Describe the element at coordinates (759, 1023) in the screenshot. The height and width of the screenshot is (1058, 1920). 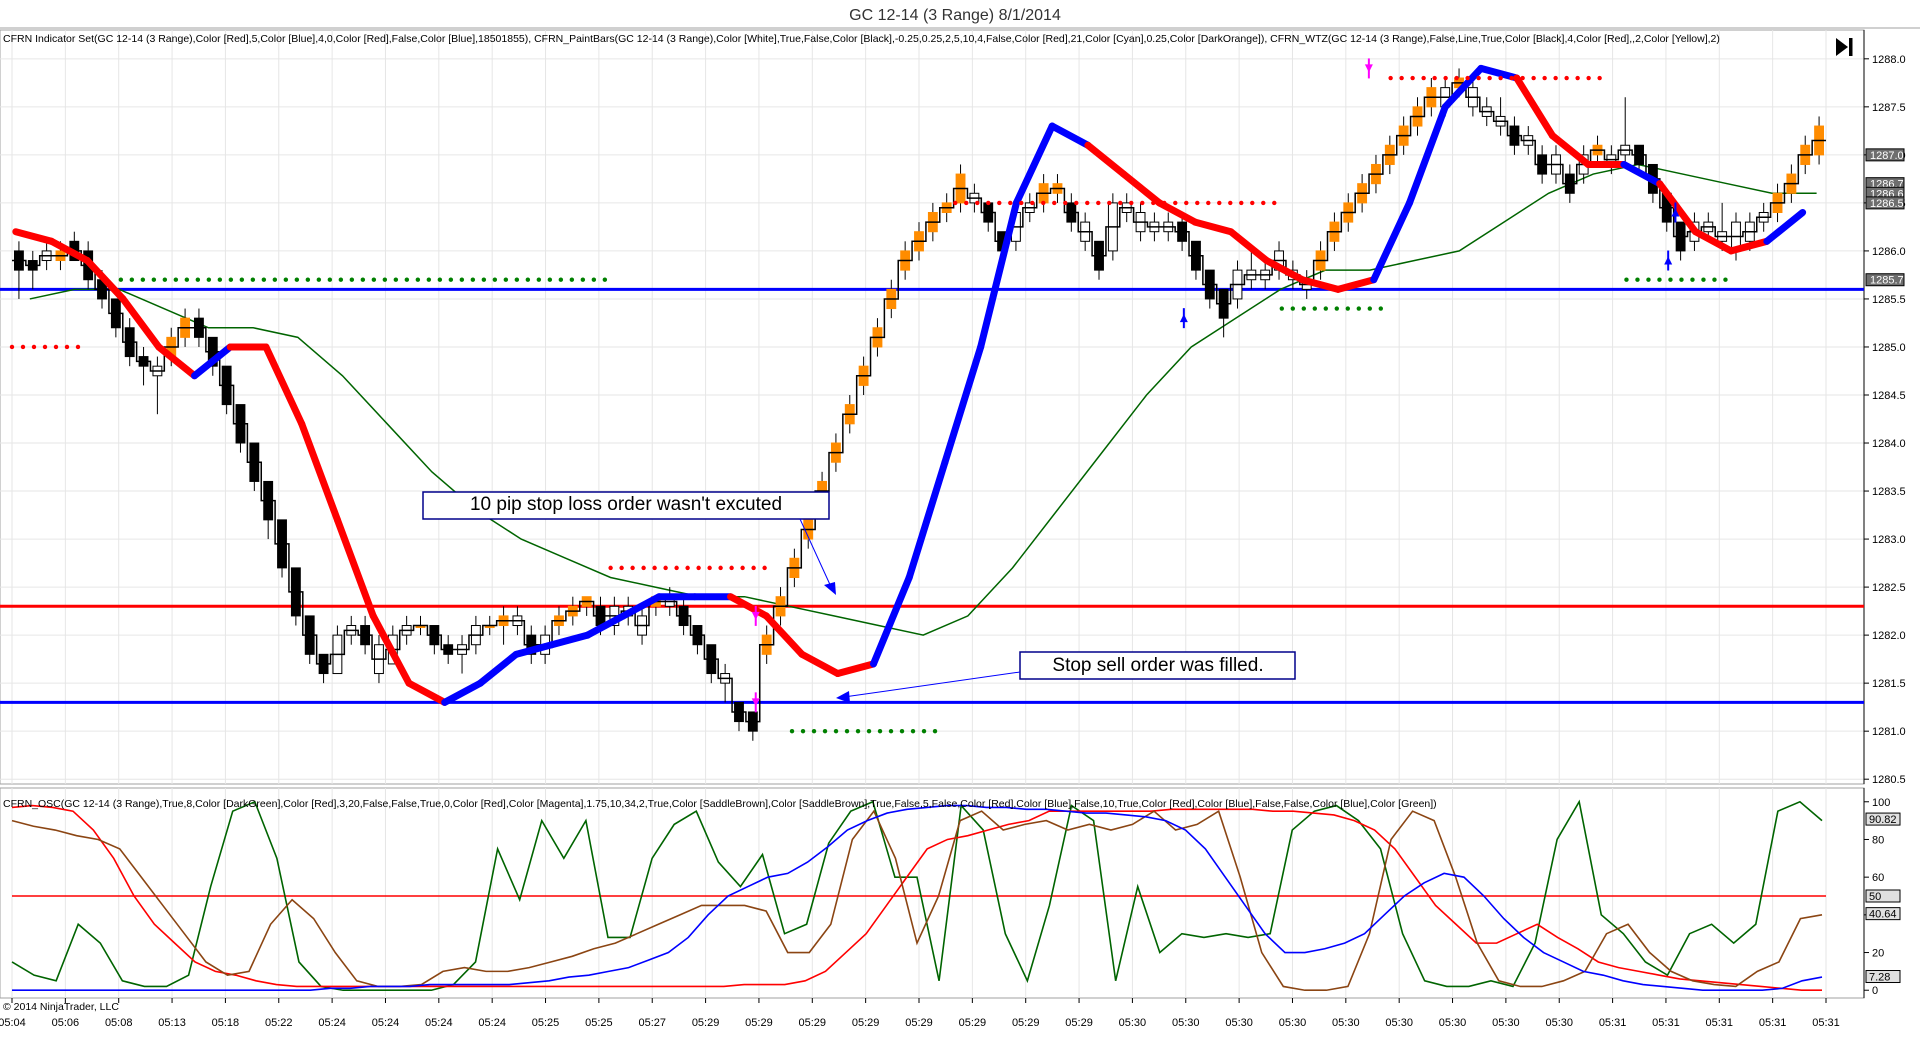
I see `x-tick-label: 05:29` at that location.